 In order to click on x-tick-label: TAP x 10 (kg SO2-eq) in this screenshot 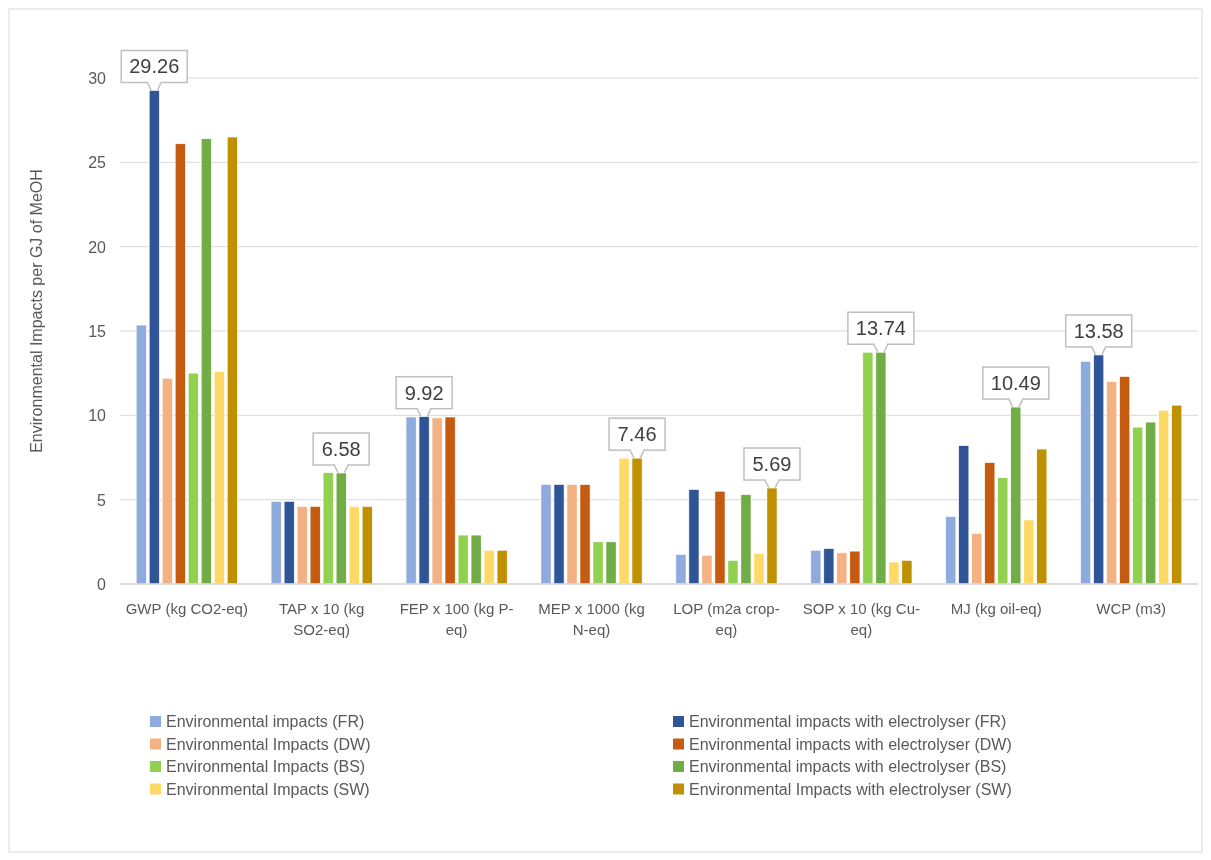, I will do `click(322, 619)`.